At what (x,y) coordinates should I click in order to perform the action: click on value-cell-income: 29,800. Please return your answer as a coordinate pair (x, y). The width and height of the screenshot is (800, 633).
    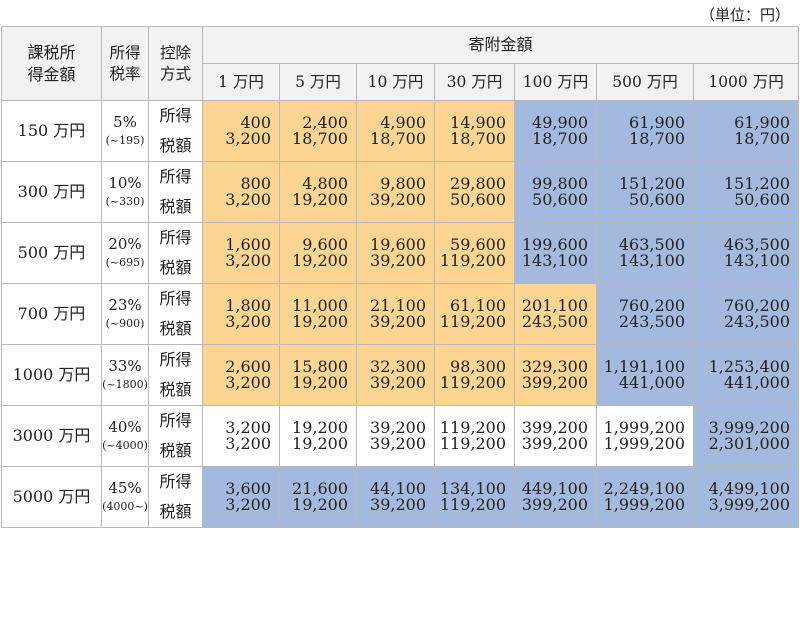
    Looking at the image, I should click on (474, 176).